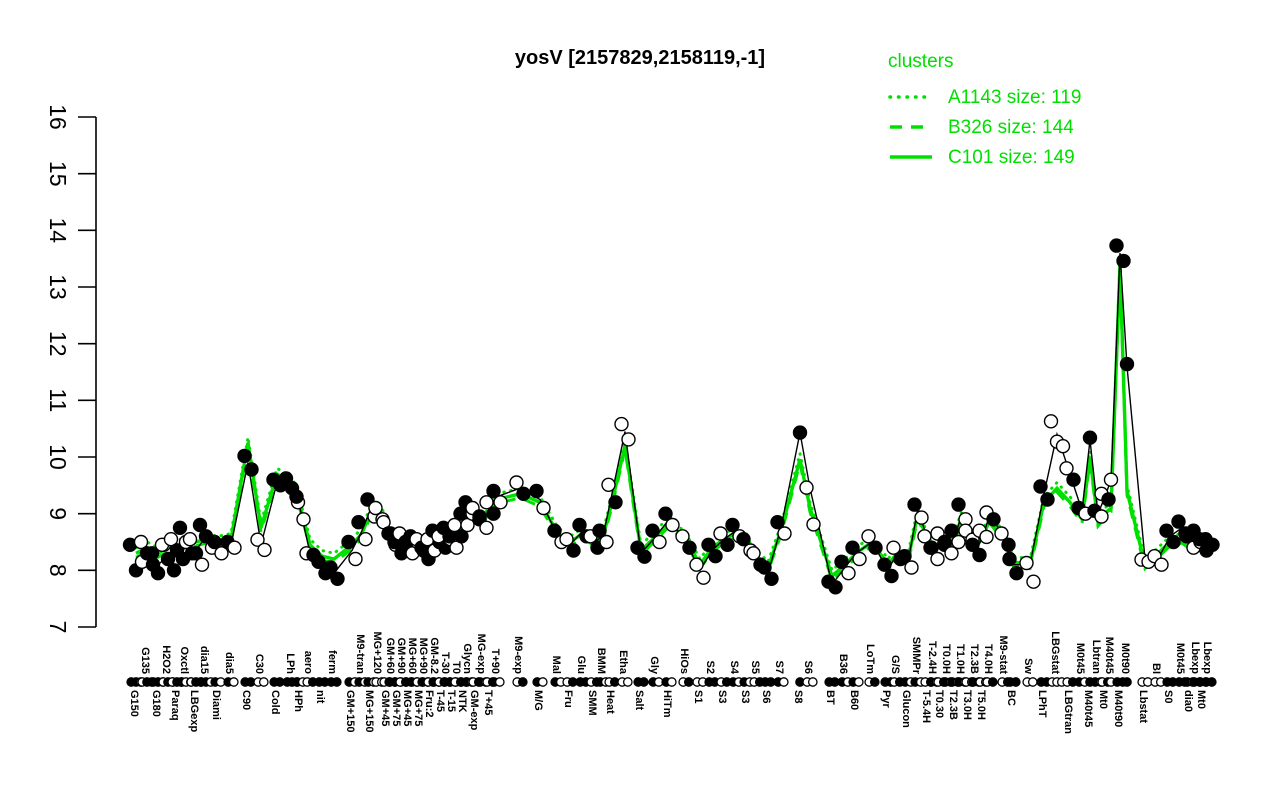  I want to click on x-axis-label-top: GM+60, so click(390, 656).